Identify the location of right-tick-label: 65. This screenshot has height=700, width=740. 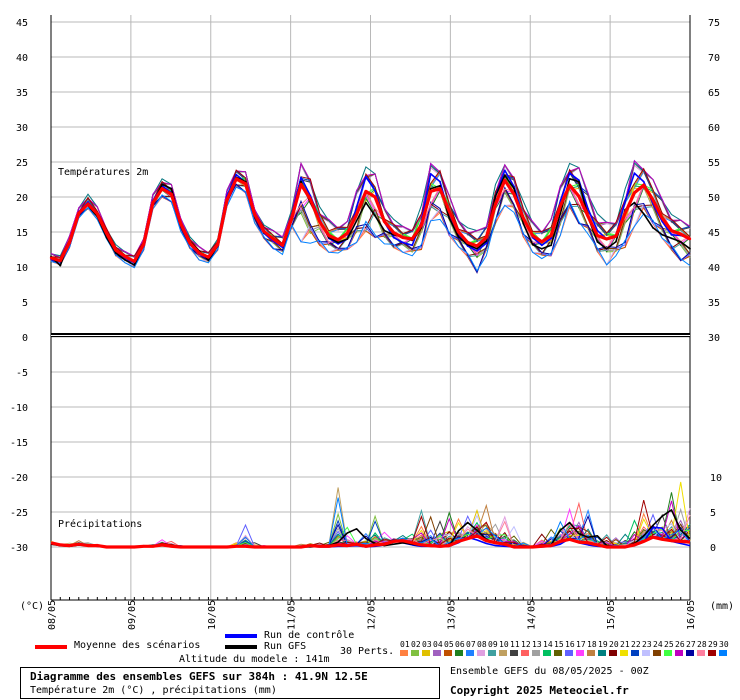
(714, 93).